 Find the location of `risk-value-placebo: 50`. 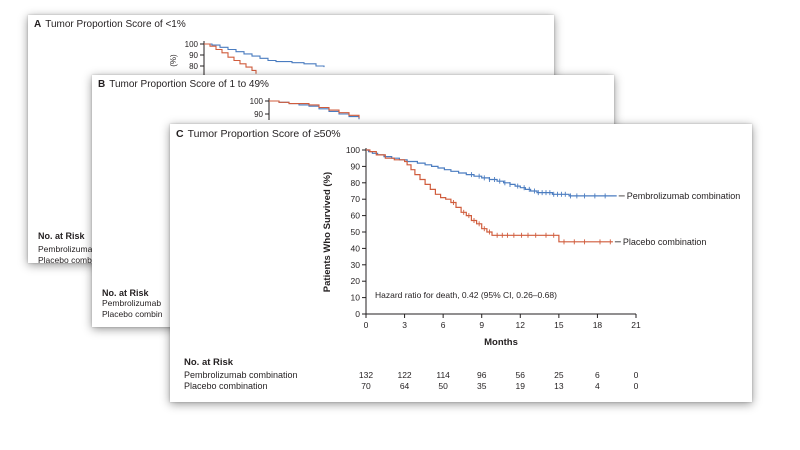

risk-value-placebo: 50 is located at coordinates (443, 386).